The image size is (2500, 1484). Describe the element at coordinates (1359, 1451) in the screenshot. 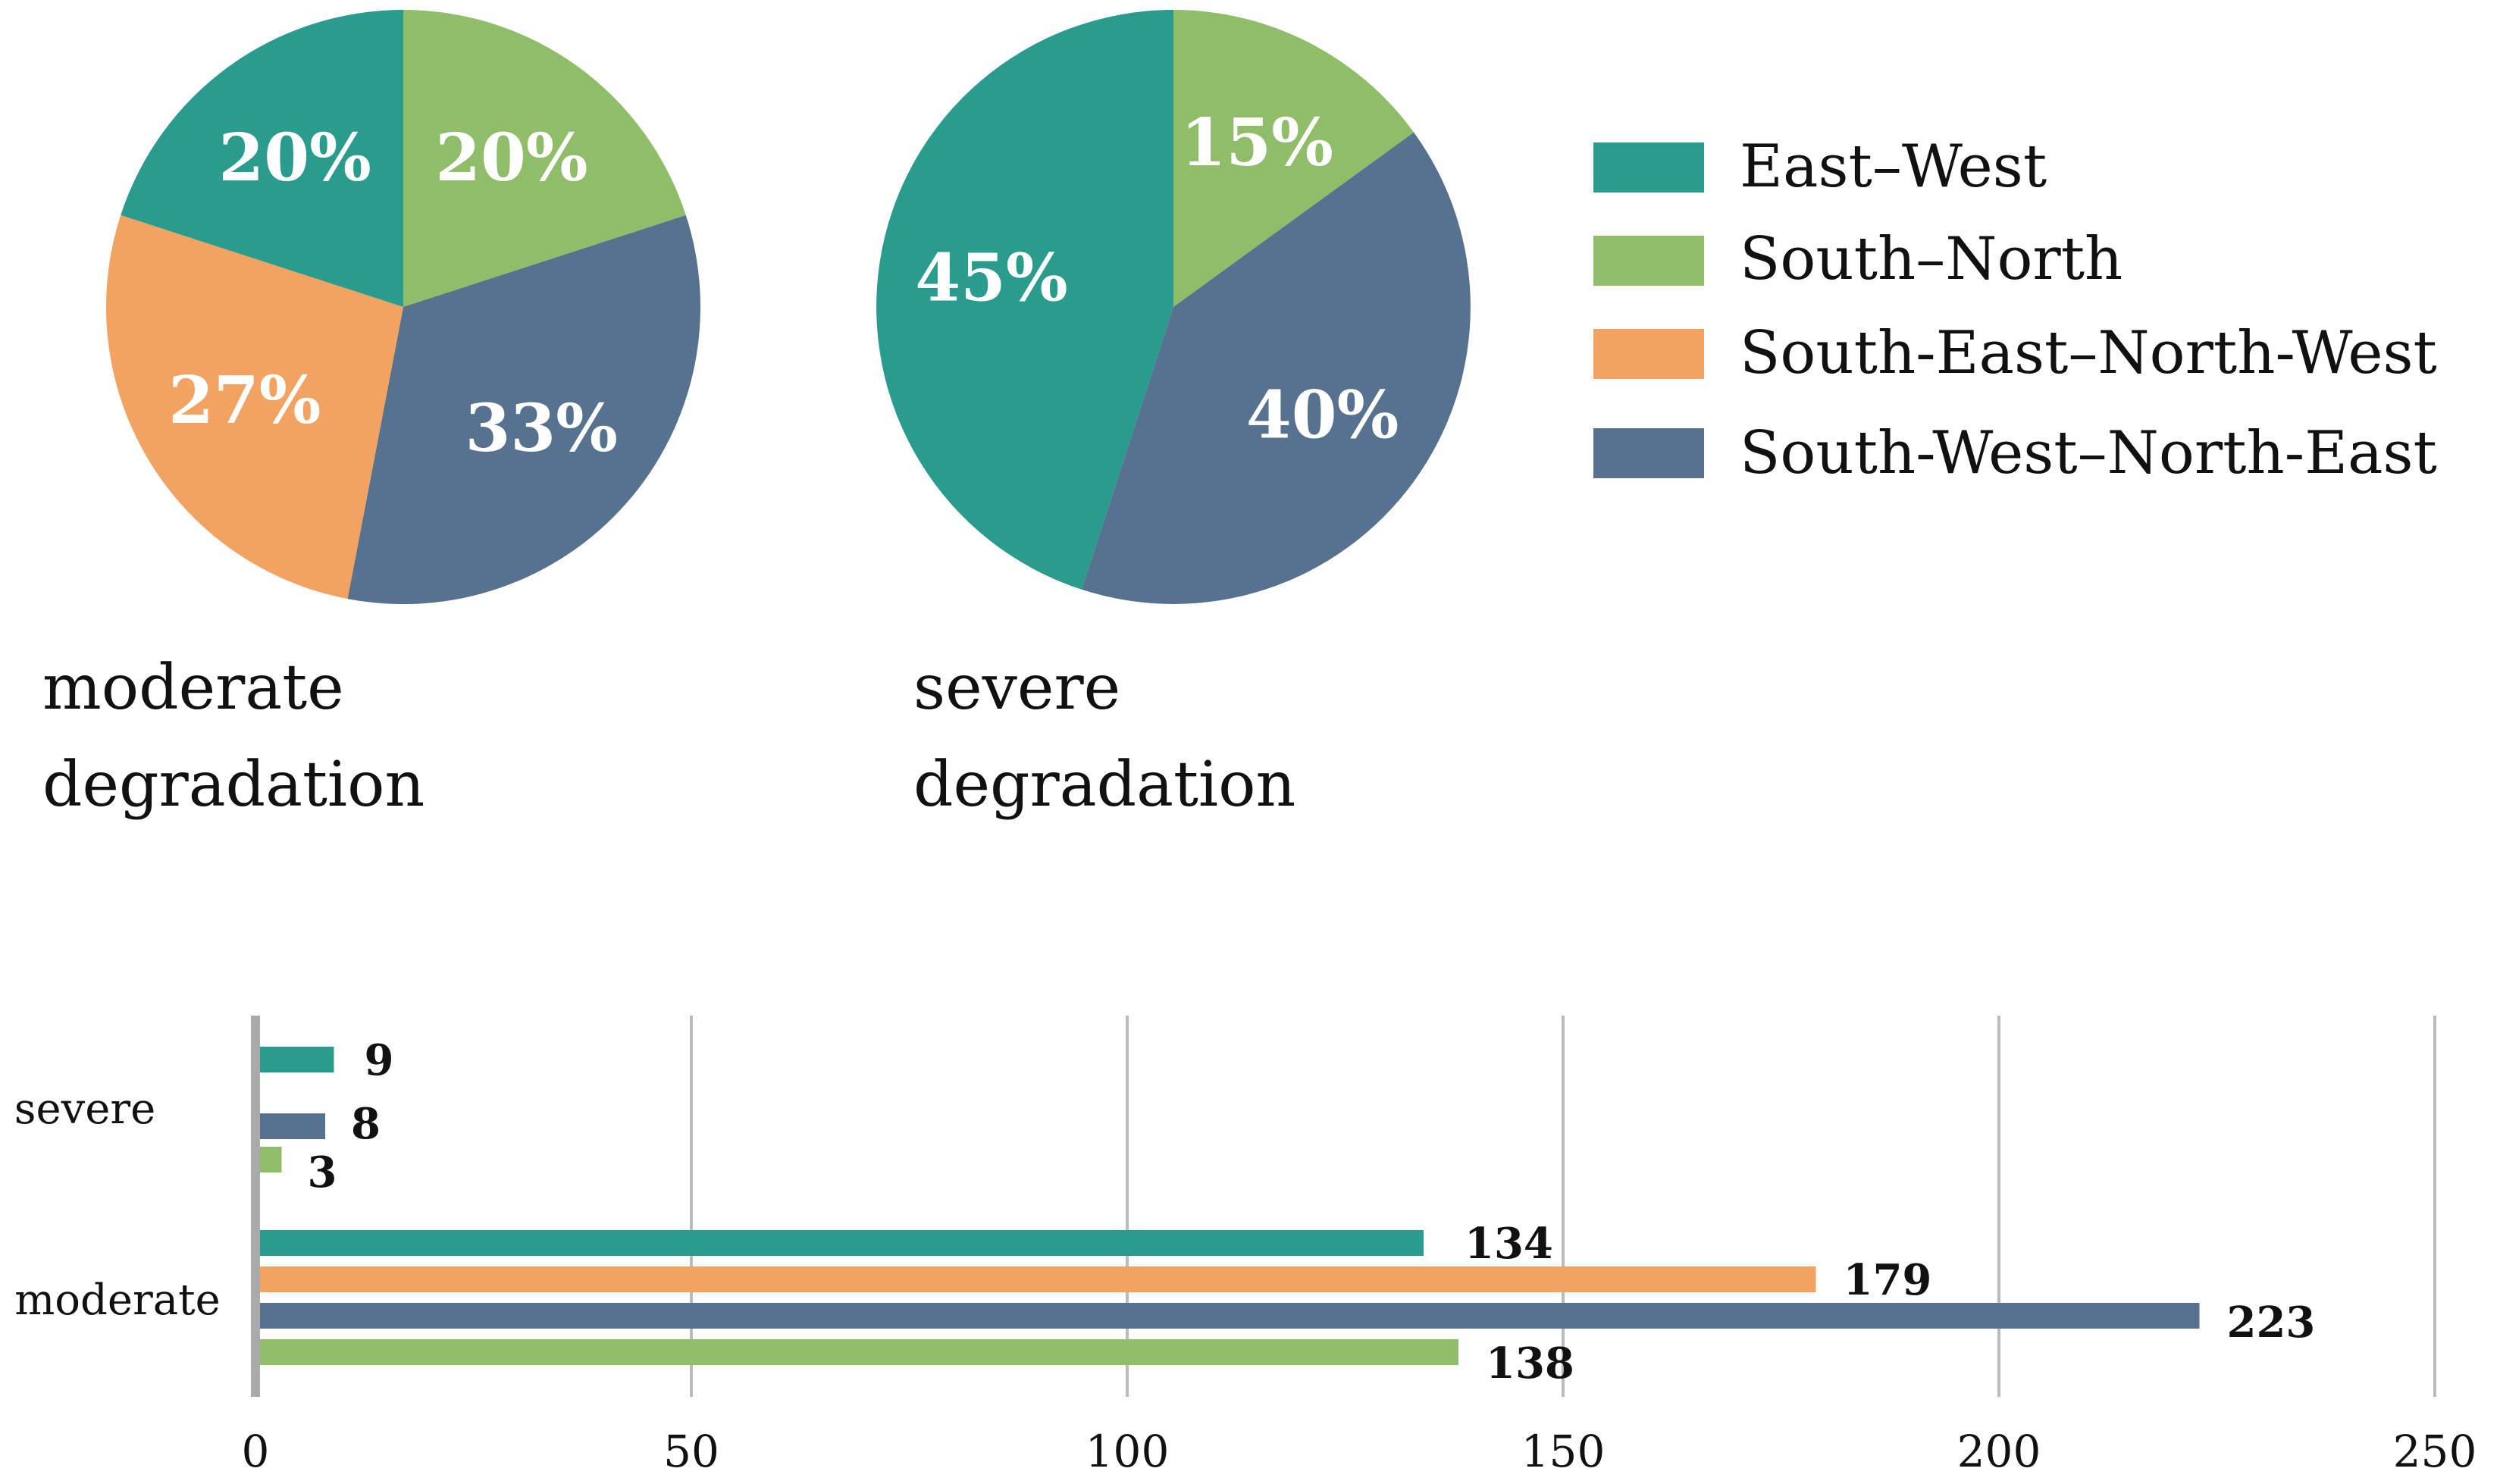

I see `bar-x-tick-labels: 0 50 100 150 200 250` at that location.